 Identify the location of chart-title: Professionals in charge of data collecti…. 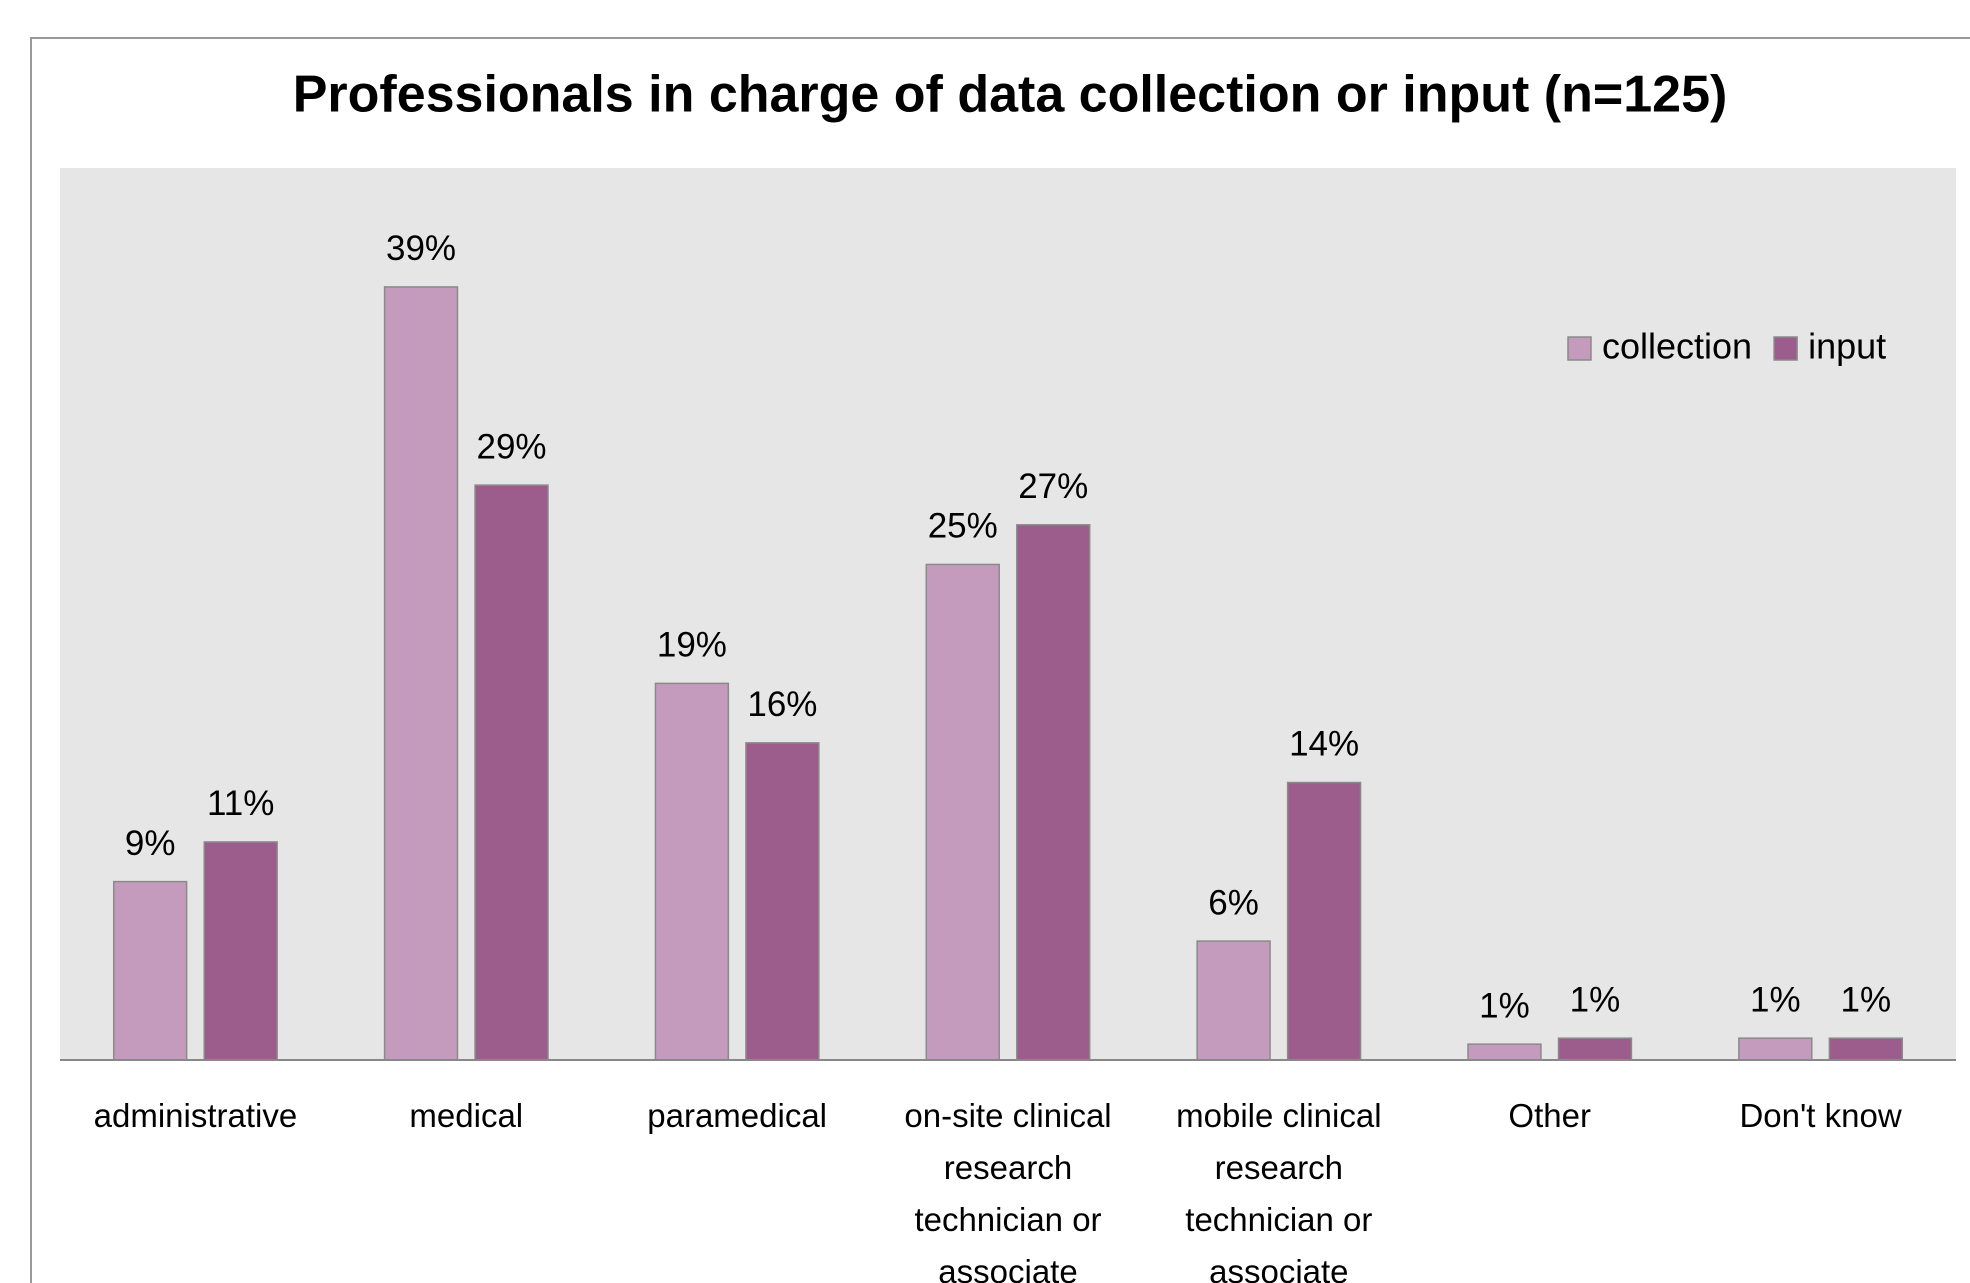
(1010, 95).